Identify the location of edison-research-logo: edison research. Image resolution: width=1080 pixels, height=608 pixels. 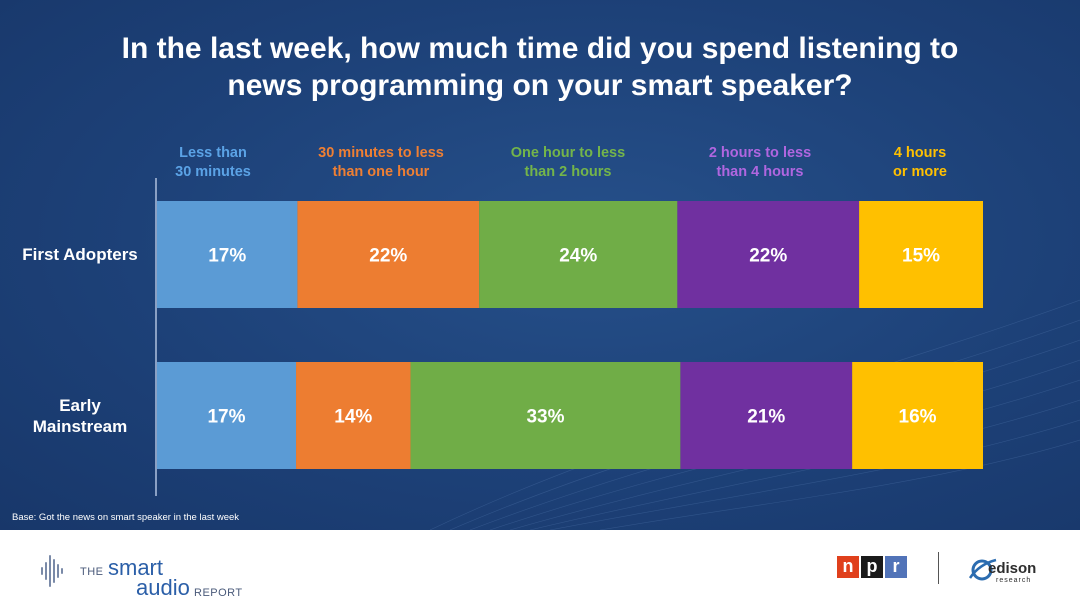
(1008, 572).